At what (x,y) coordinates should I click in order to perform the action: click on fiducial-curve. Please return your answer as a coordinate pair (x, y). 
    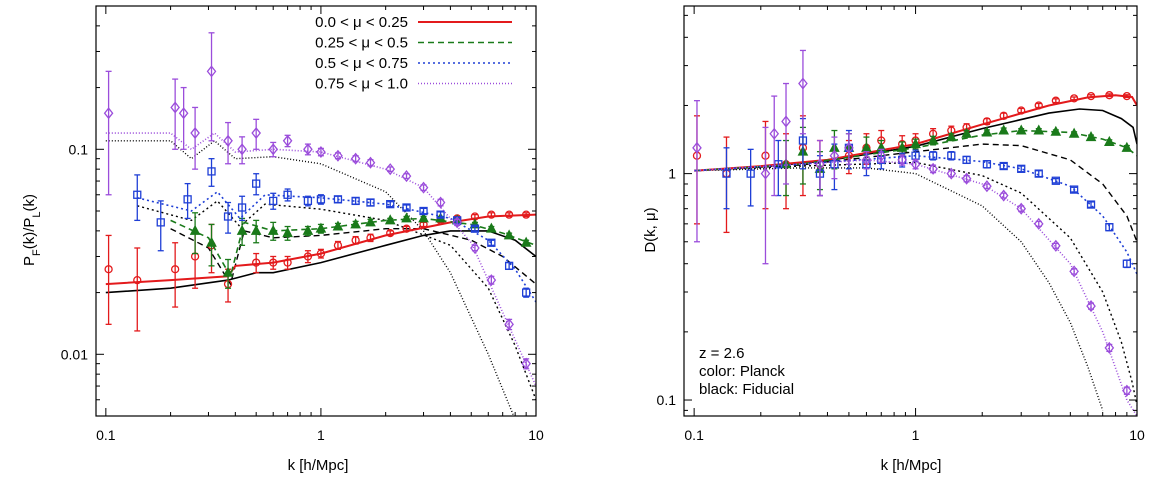
    Looking at the image, I should click on (353, 257).